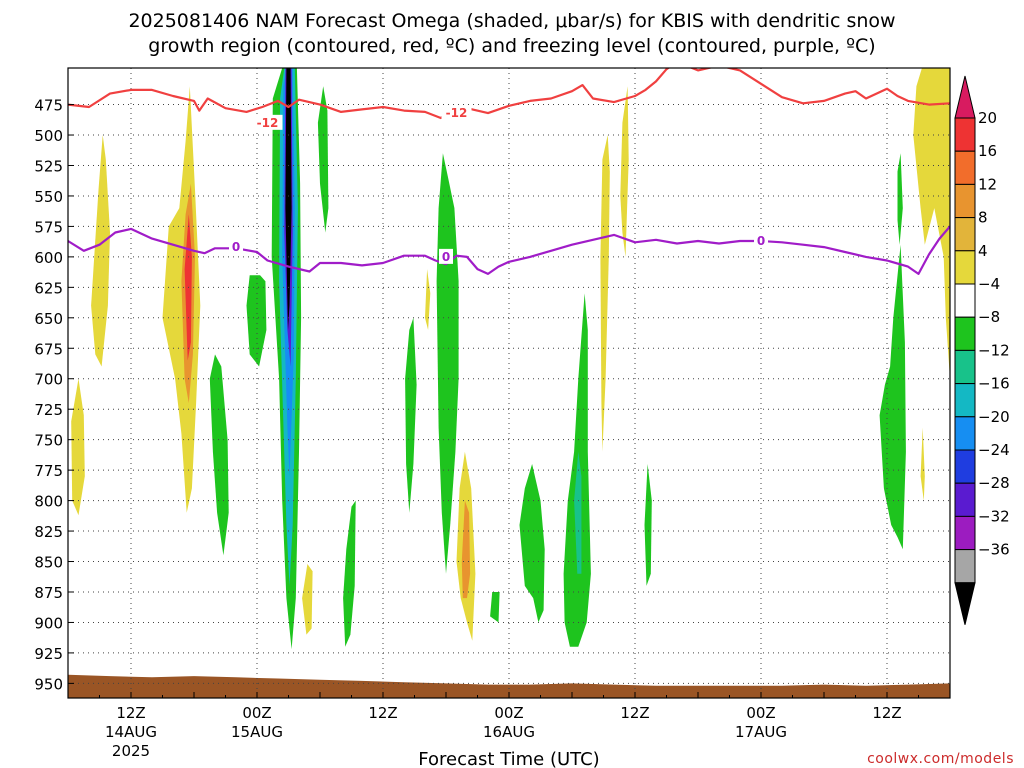 The height and width of the screenshot is (768, 1024). I want to click on x-axis-label: Forecast Time (UTC), so click(508, 758).